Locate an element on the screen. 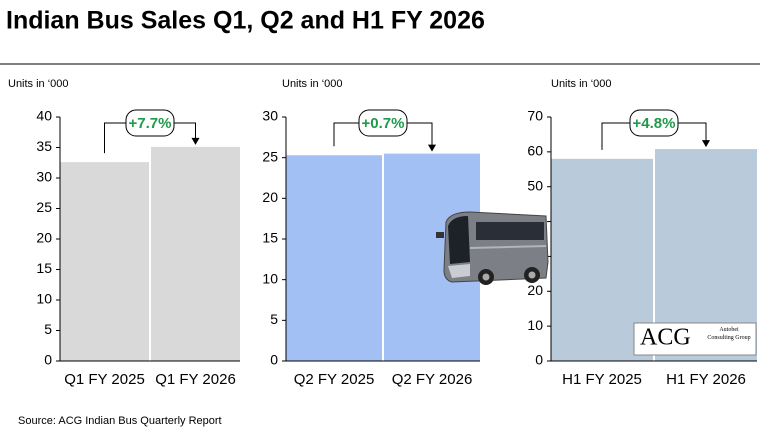 This screenshot has width=760, height=434. change-label: +0.7% is located at coordinates (383, 123).